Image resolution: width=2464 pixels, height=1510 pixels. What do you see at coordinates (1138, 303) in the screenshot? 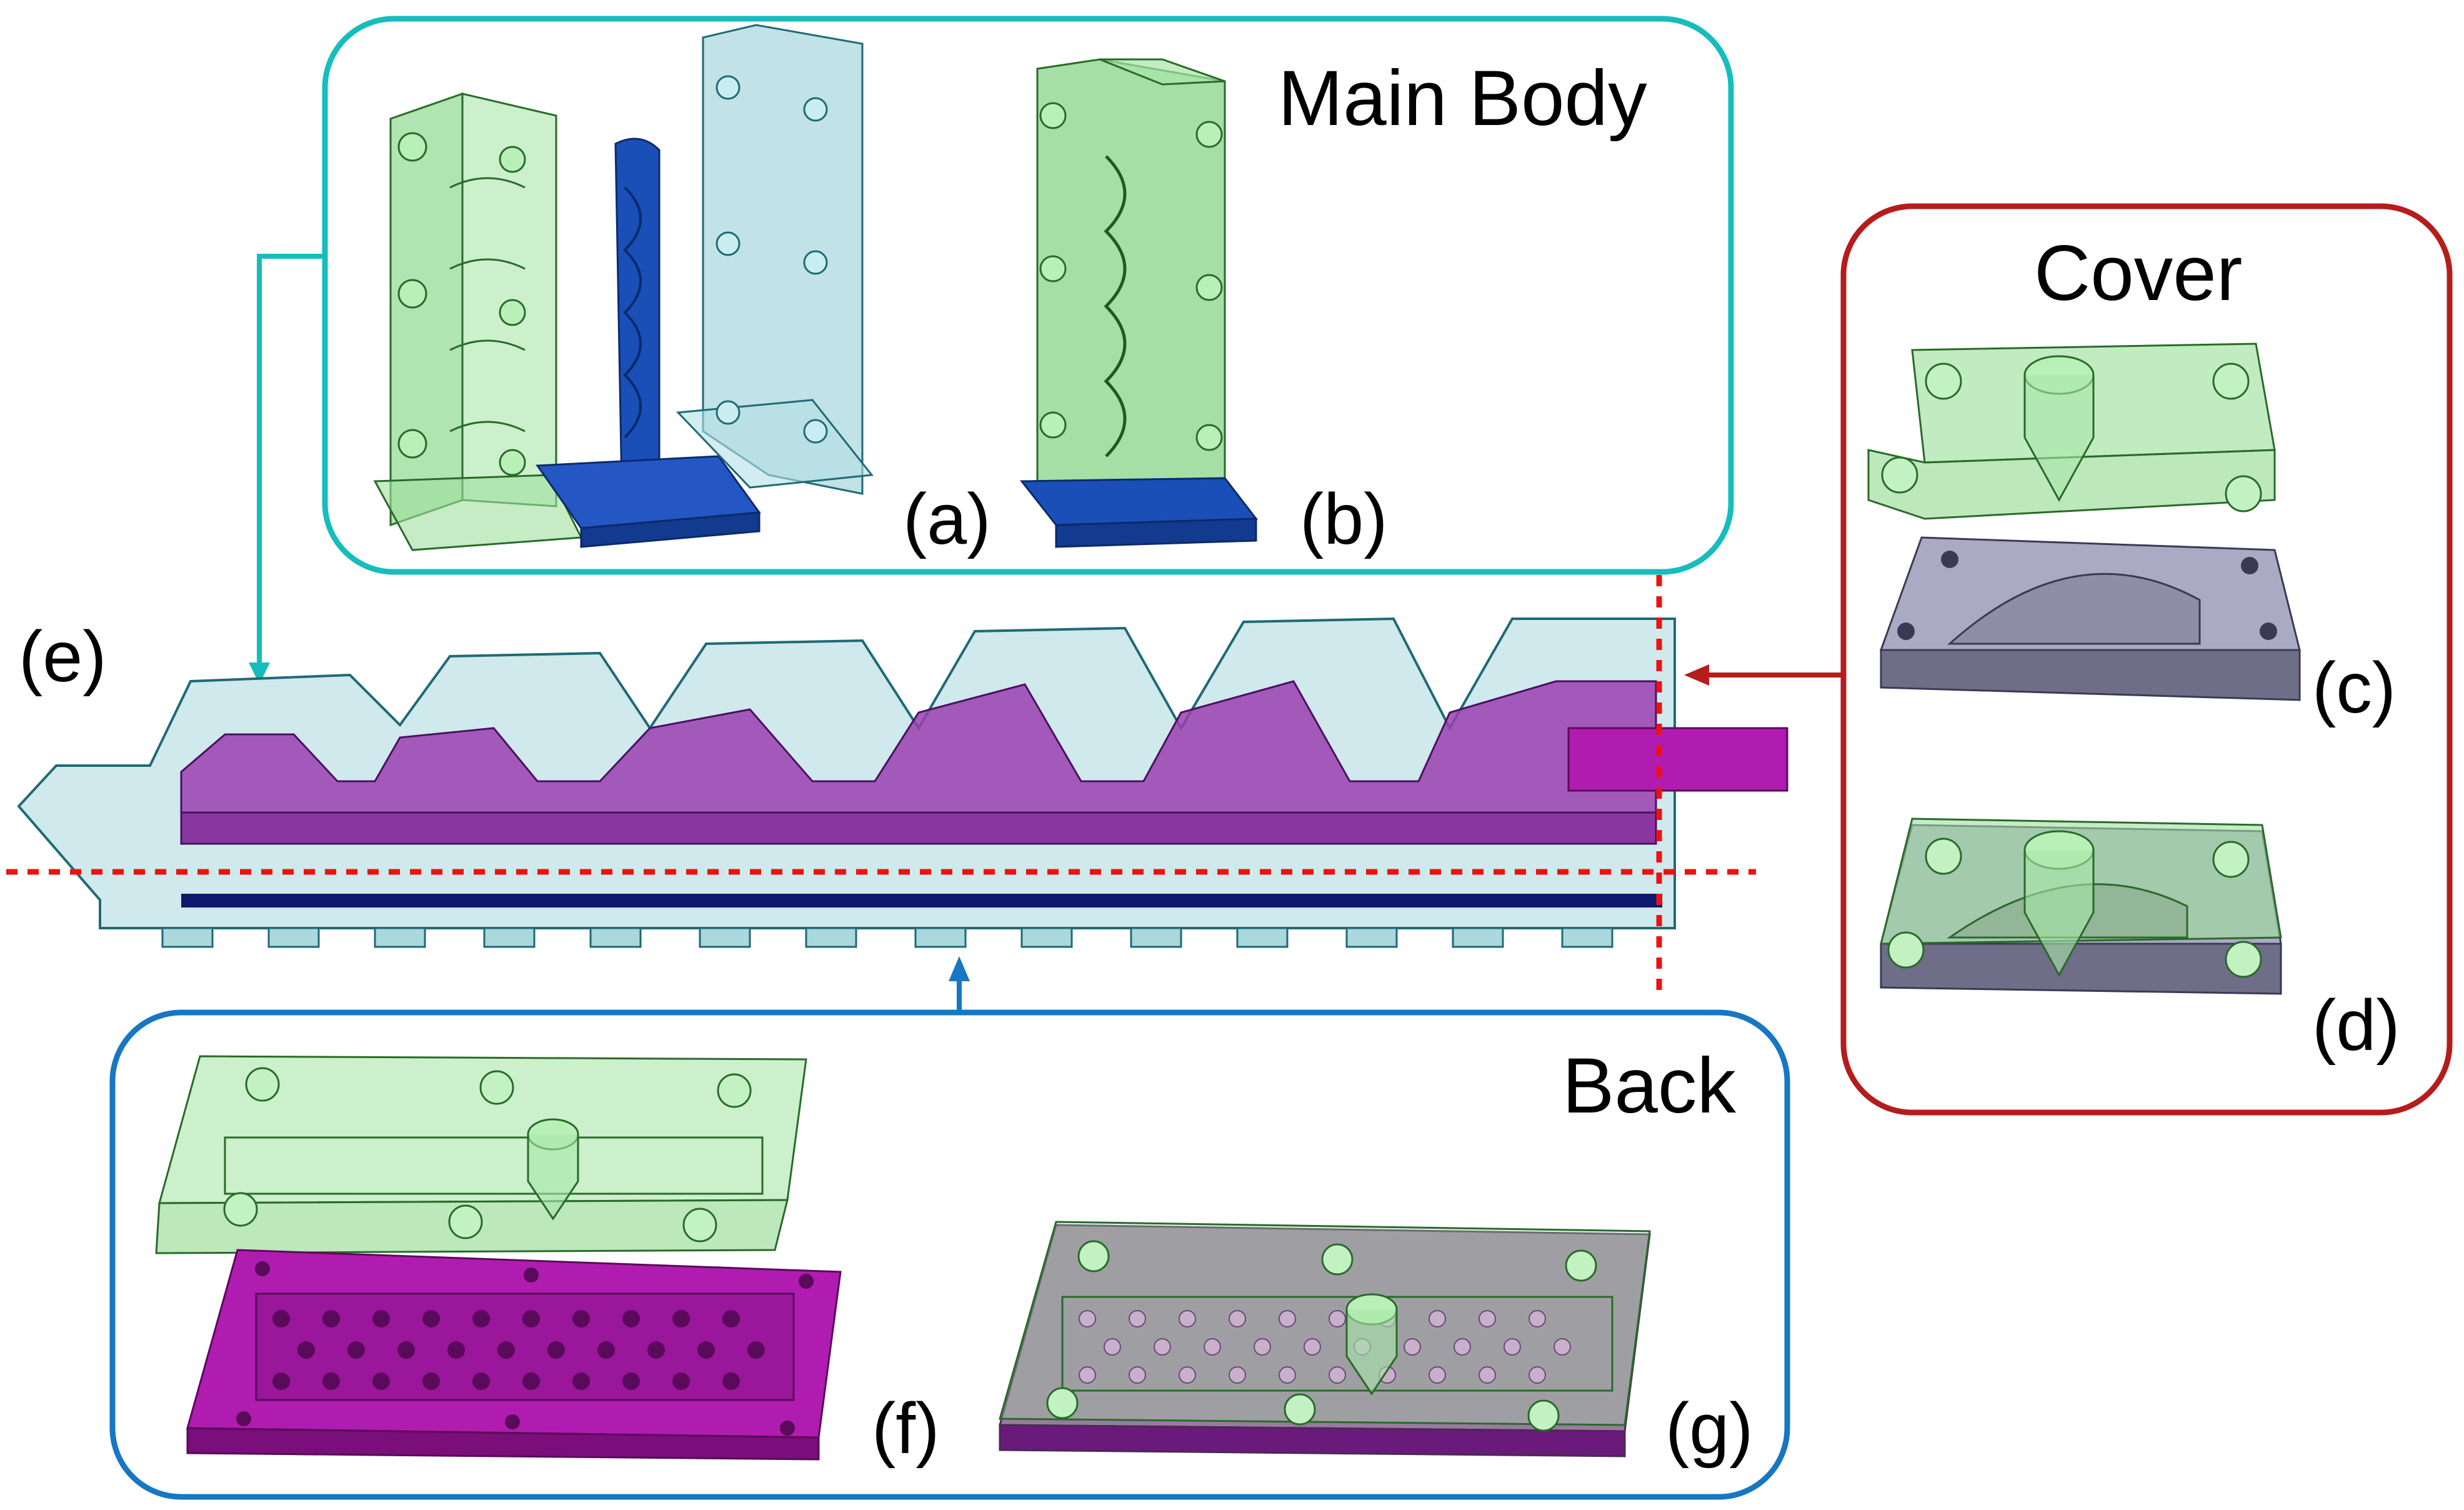
I see `assembled-mold-b` at bounding box center [1138, 303].